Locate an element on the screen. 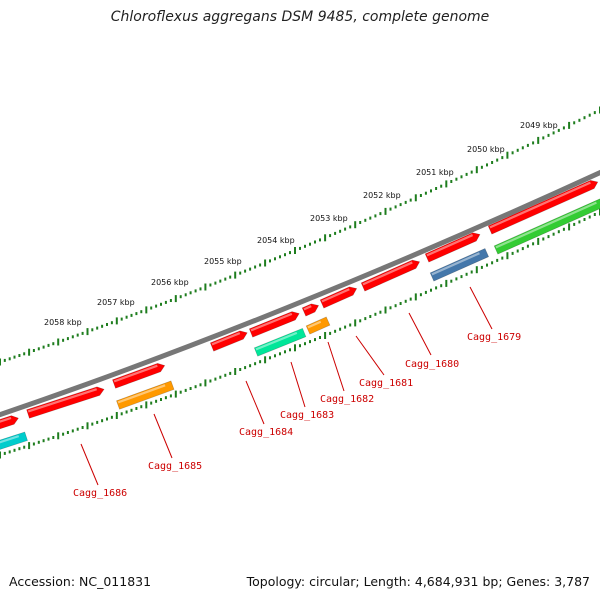  gene-label: Cagg_1686 is located at coordinates (100, 493).